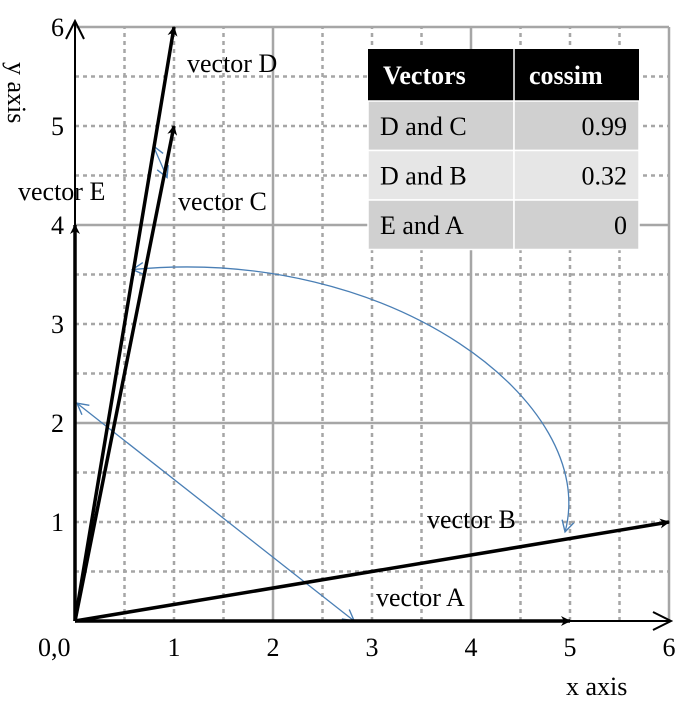 The height and width of the screenshot is (702, 685). I want to click on table-cell-cossim: 0, so click(620, 225).